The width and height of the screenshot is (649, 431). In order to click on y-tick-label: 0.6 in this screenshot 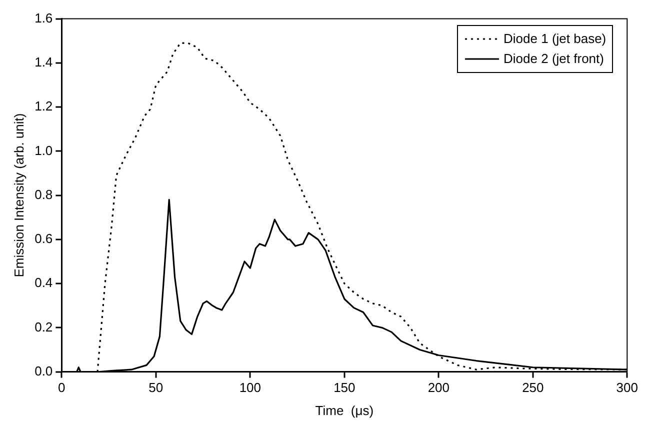, I will do `click(43, 238)`.